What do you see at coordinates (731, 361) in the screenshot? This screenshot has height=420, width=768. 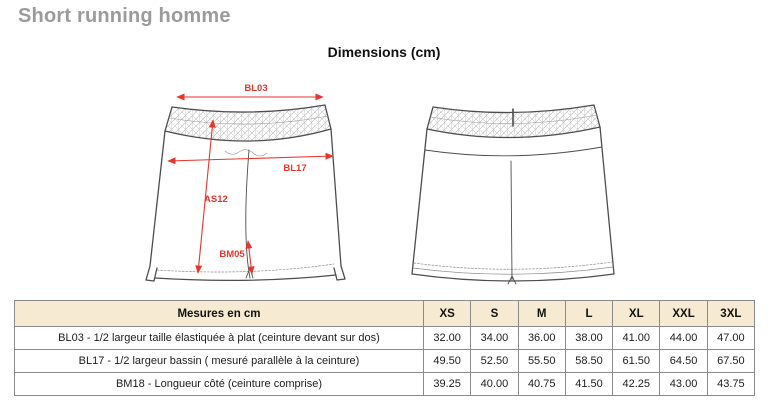 I see `table-cell: 67.50` at bounding box center [731, 361].